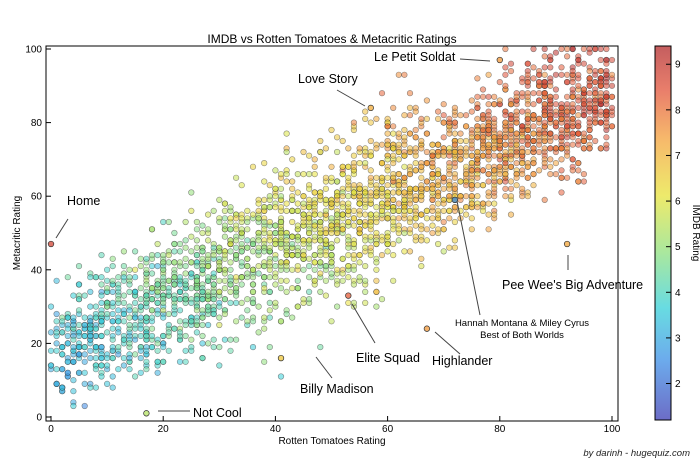  What do you see at coordinates (455, 200) in the screenshot?
I see `labeled-data-point` at bounding box center [455, 200].